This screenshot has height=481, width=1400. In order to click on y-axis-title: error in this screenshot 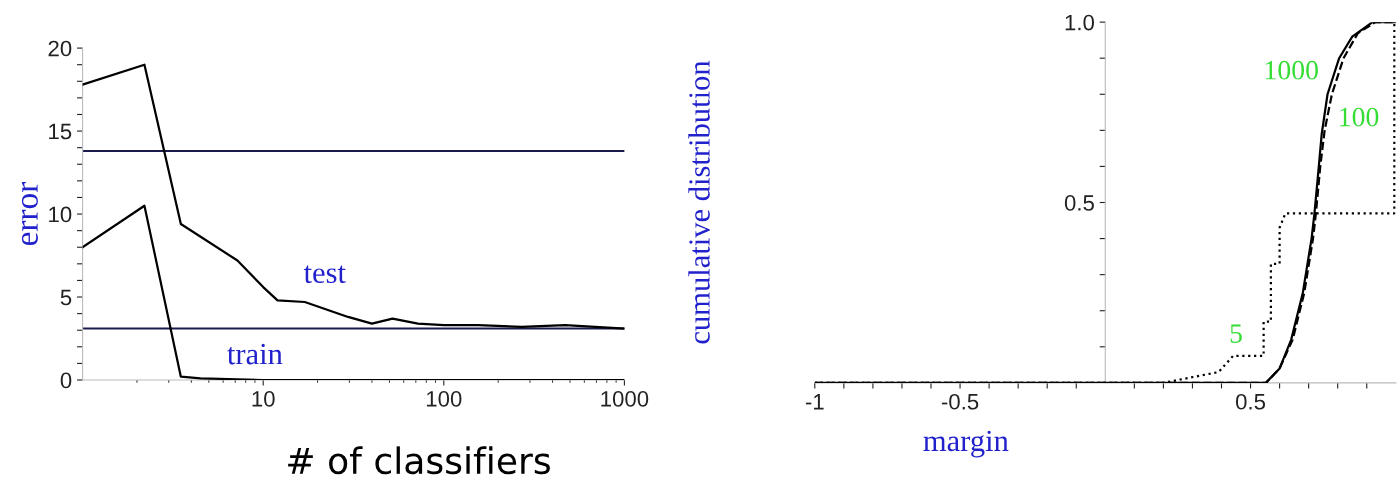, I will do `click(29, 213)`.